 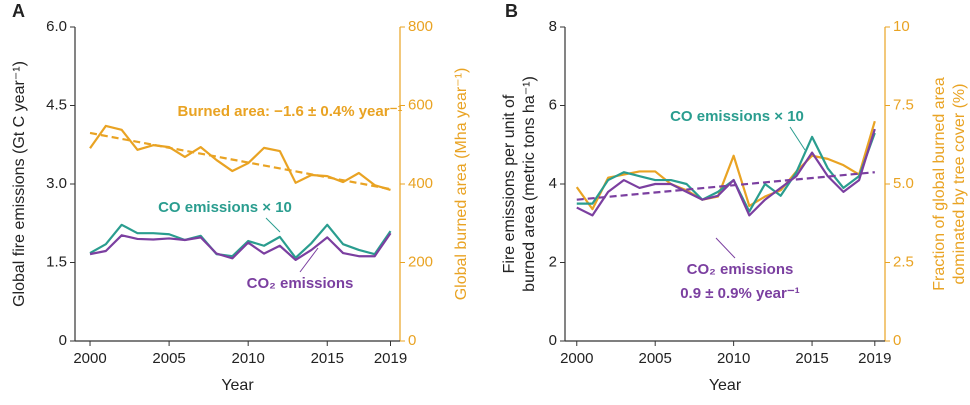 What do you see at coordinates (289, 111) in the screenshot?
I see `trend-label: Burned area: −1.6 ± 0.4% year⁻¹` at bounding box center [289, 111].